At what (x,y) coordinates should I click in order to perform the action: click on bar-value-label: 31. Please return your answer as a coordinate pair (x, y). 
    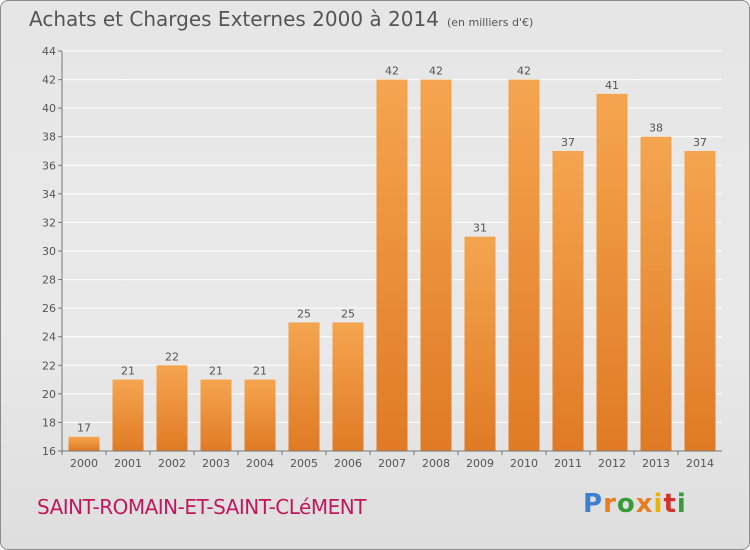
    Looking at the image, I should click on (480, 228).